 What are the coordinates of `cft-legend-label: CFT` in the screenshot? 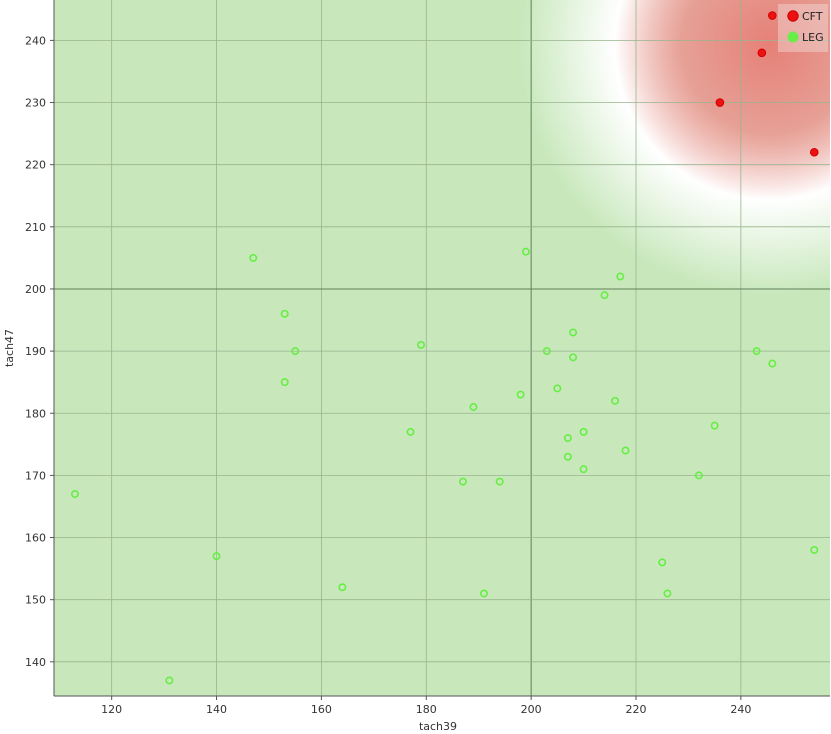 It's located at (812, 16).